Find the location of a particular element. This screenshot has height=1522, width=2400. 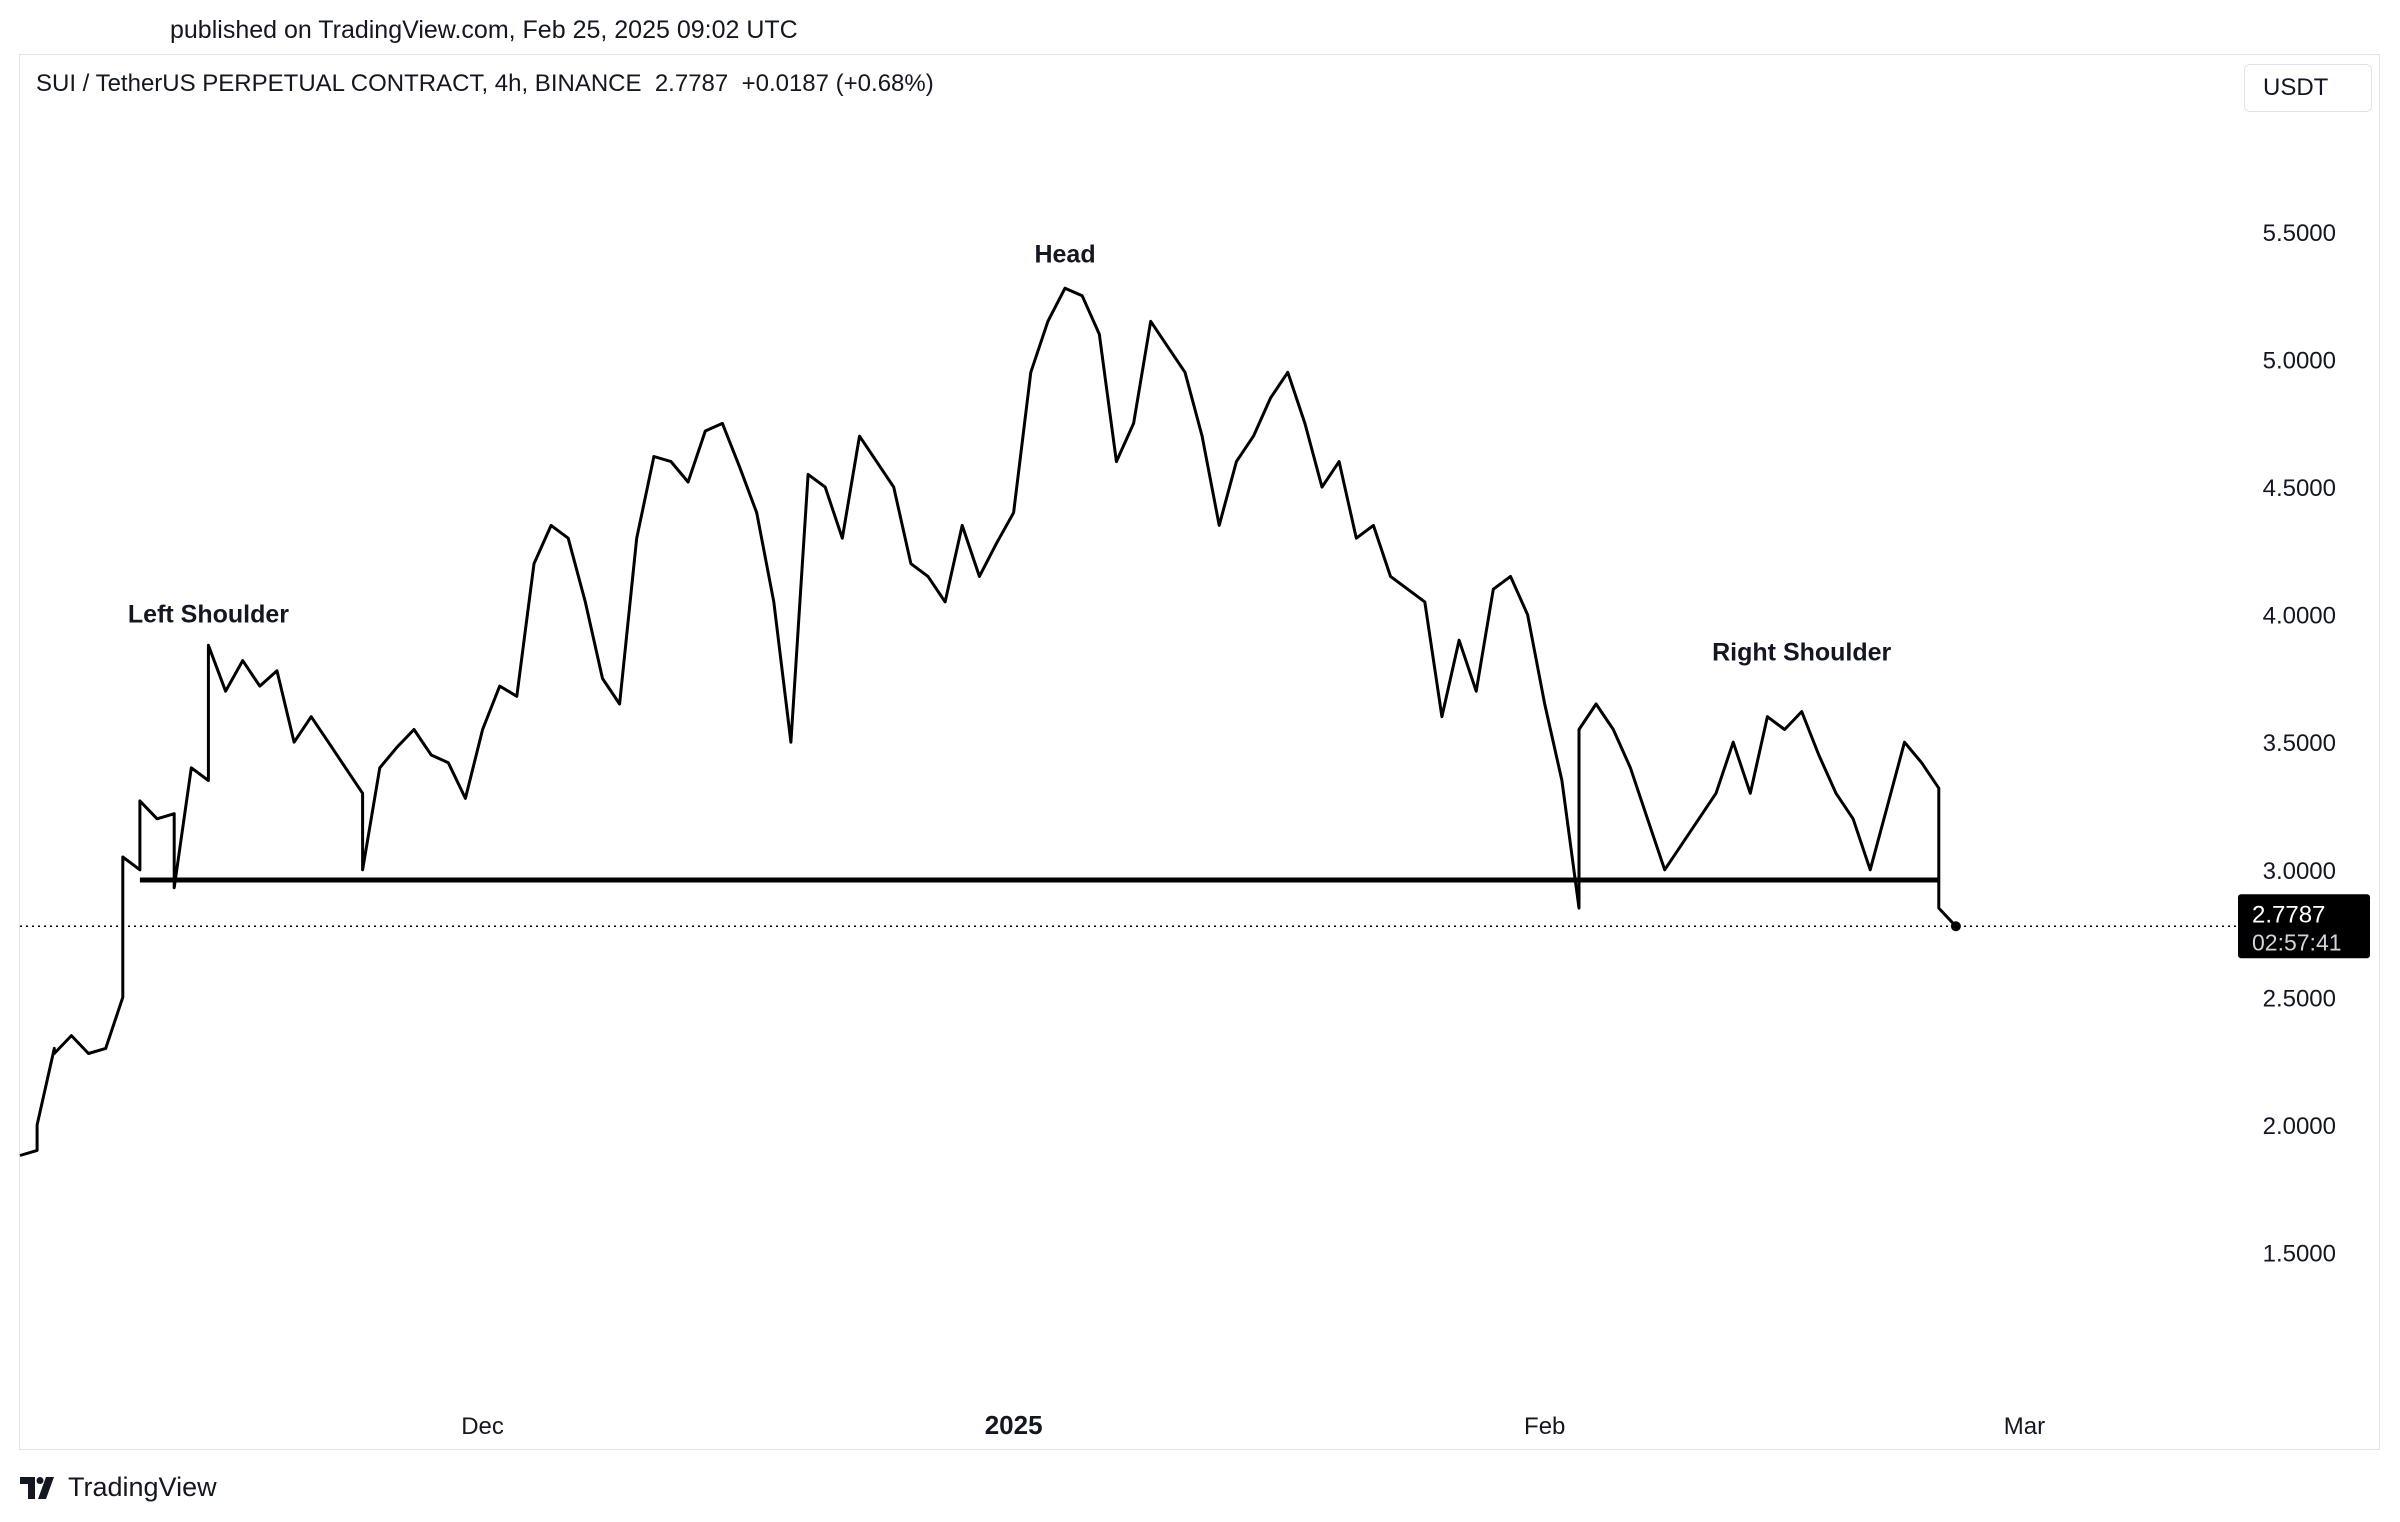

price-label: 2.7787 02:57:41 is located at coordinates (2304, 926).